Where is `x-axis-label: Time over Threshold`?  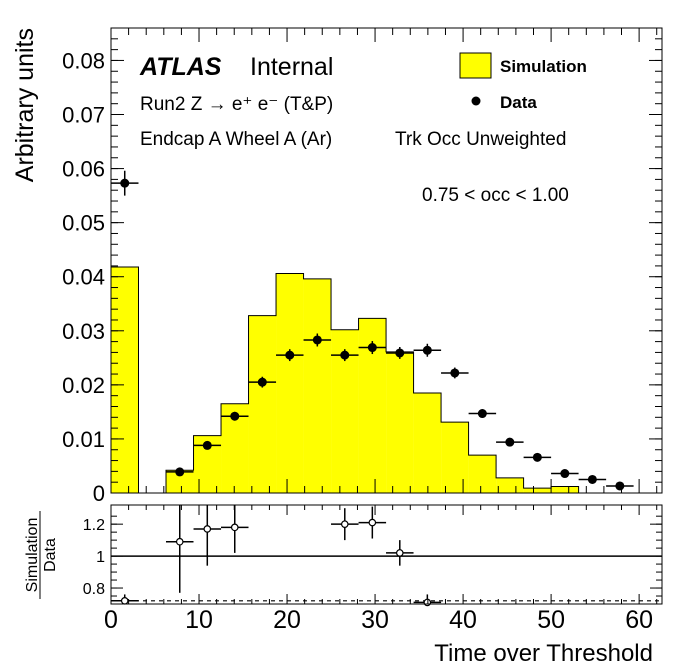
x-axis-label: Time over Threshold is located at coordinates (543, 653).